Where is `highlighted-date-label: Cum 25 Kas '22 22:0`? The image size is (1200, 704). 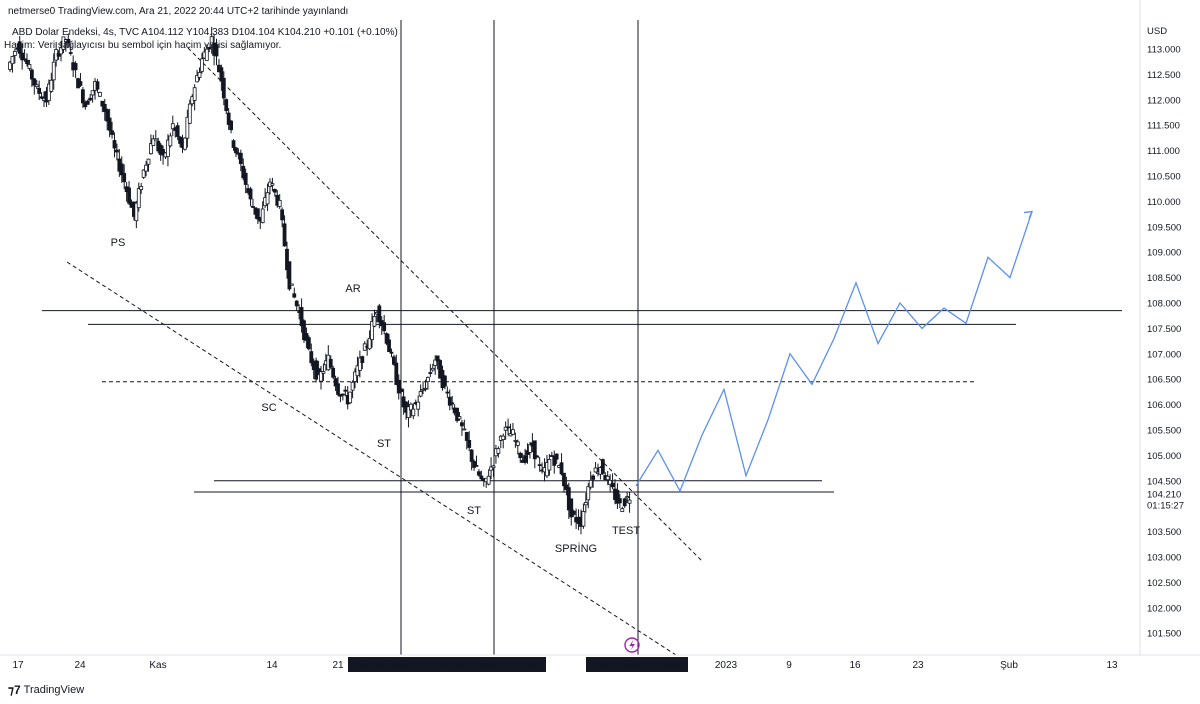 highlighted-date-label: Cum 25 Kas '22 22:0 is located at coordinates (399, 665).